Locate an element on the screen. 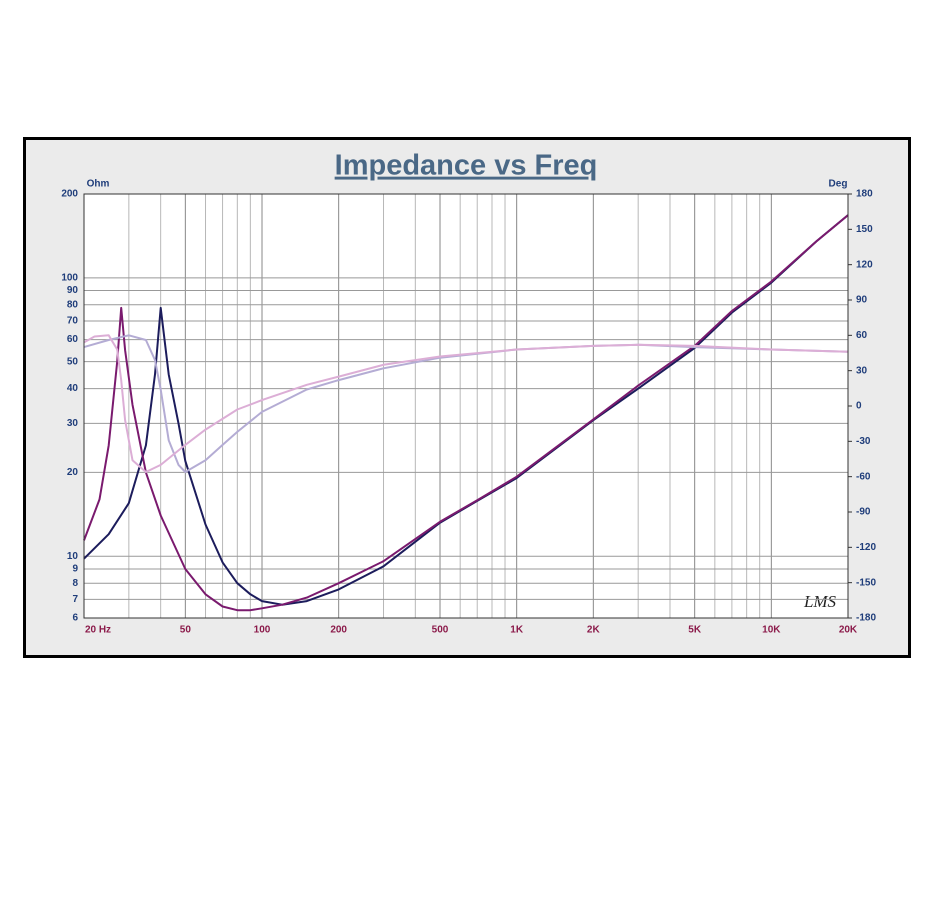 The width and height of the screenshot is (925, 908). y-tick-label: 7 is located at coordinates (75, 599).